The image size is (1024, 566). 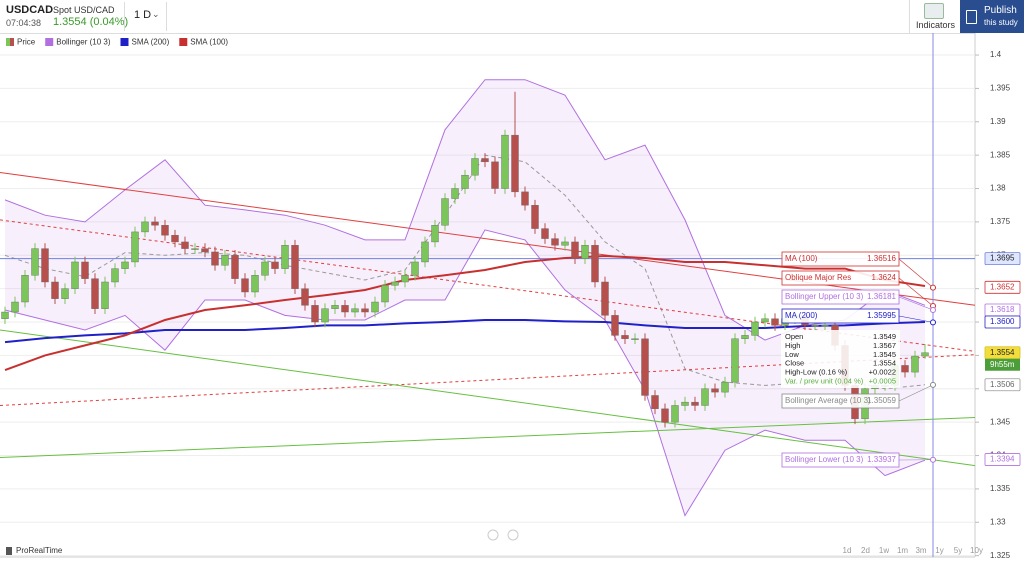 What do you see at coordinates (12, 42) in the screenshot?
I see `legend-swatch` at bounding box center [12, 42].